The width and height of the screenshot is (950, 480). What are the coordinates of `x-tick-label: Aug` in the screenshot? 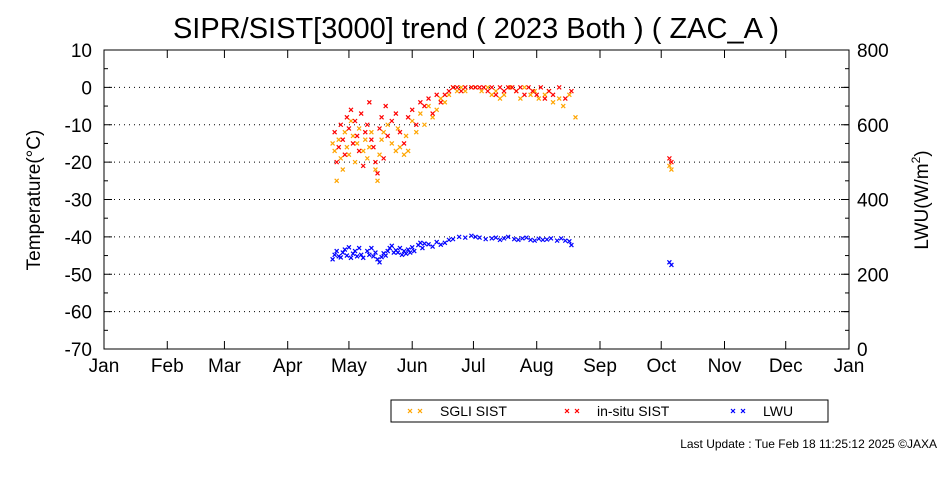 It's located at (537, 366).